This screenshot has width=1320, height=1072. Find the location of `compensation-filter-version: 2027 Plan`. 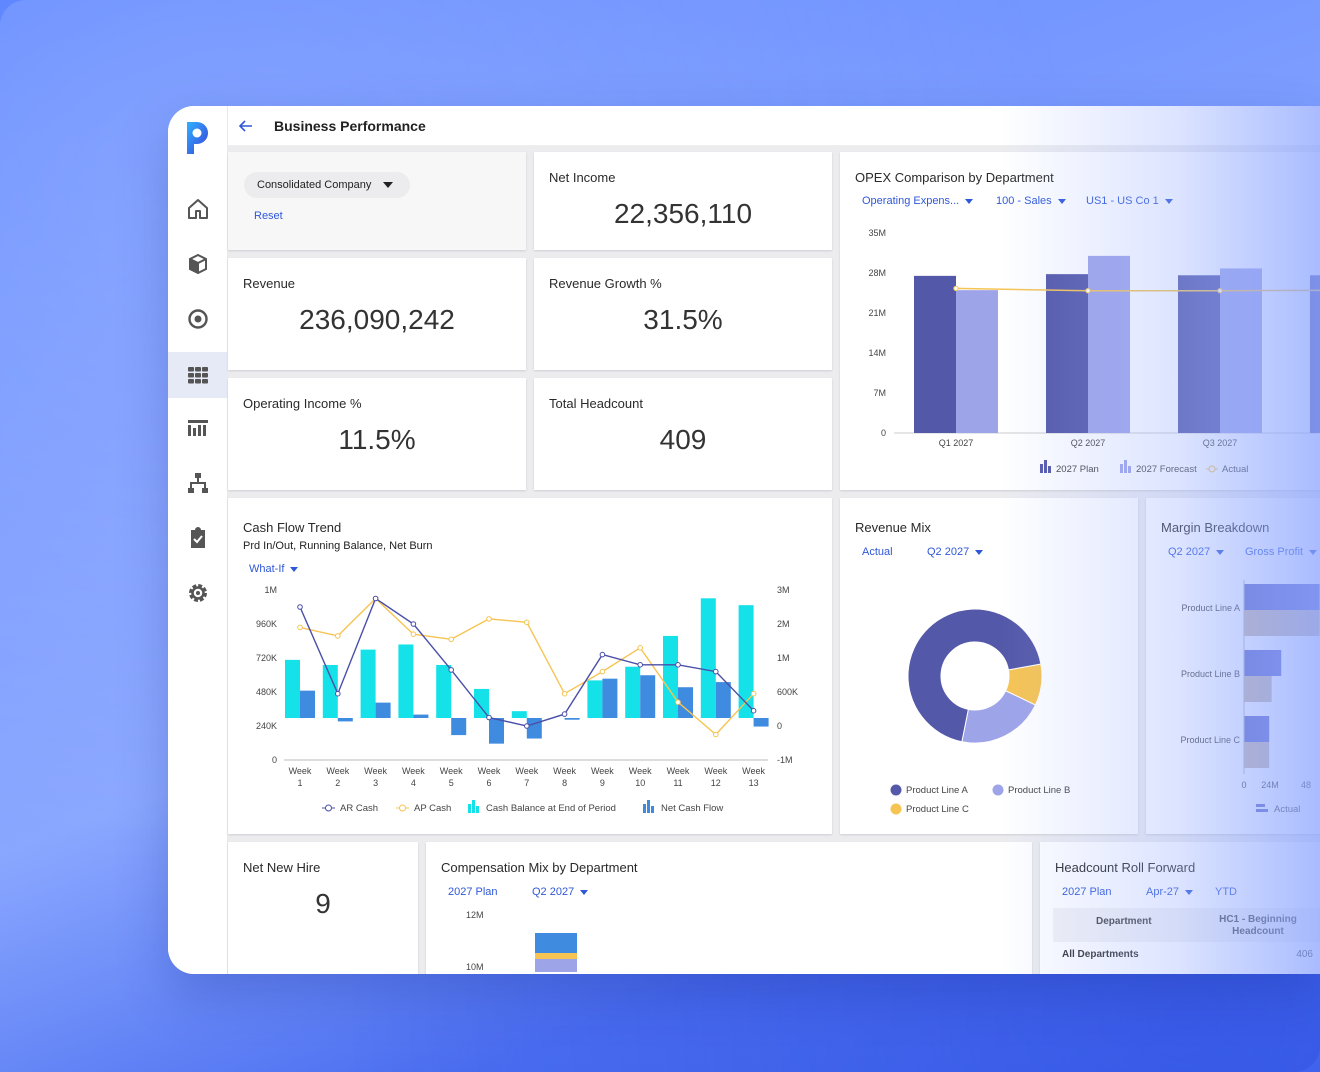

compensation-filter-version: 2027 Plan is located at coordinates (473, 892).